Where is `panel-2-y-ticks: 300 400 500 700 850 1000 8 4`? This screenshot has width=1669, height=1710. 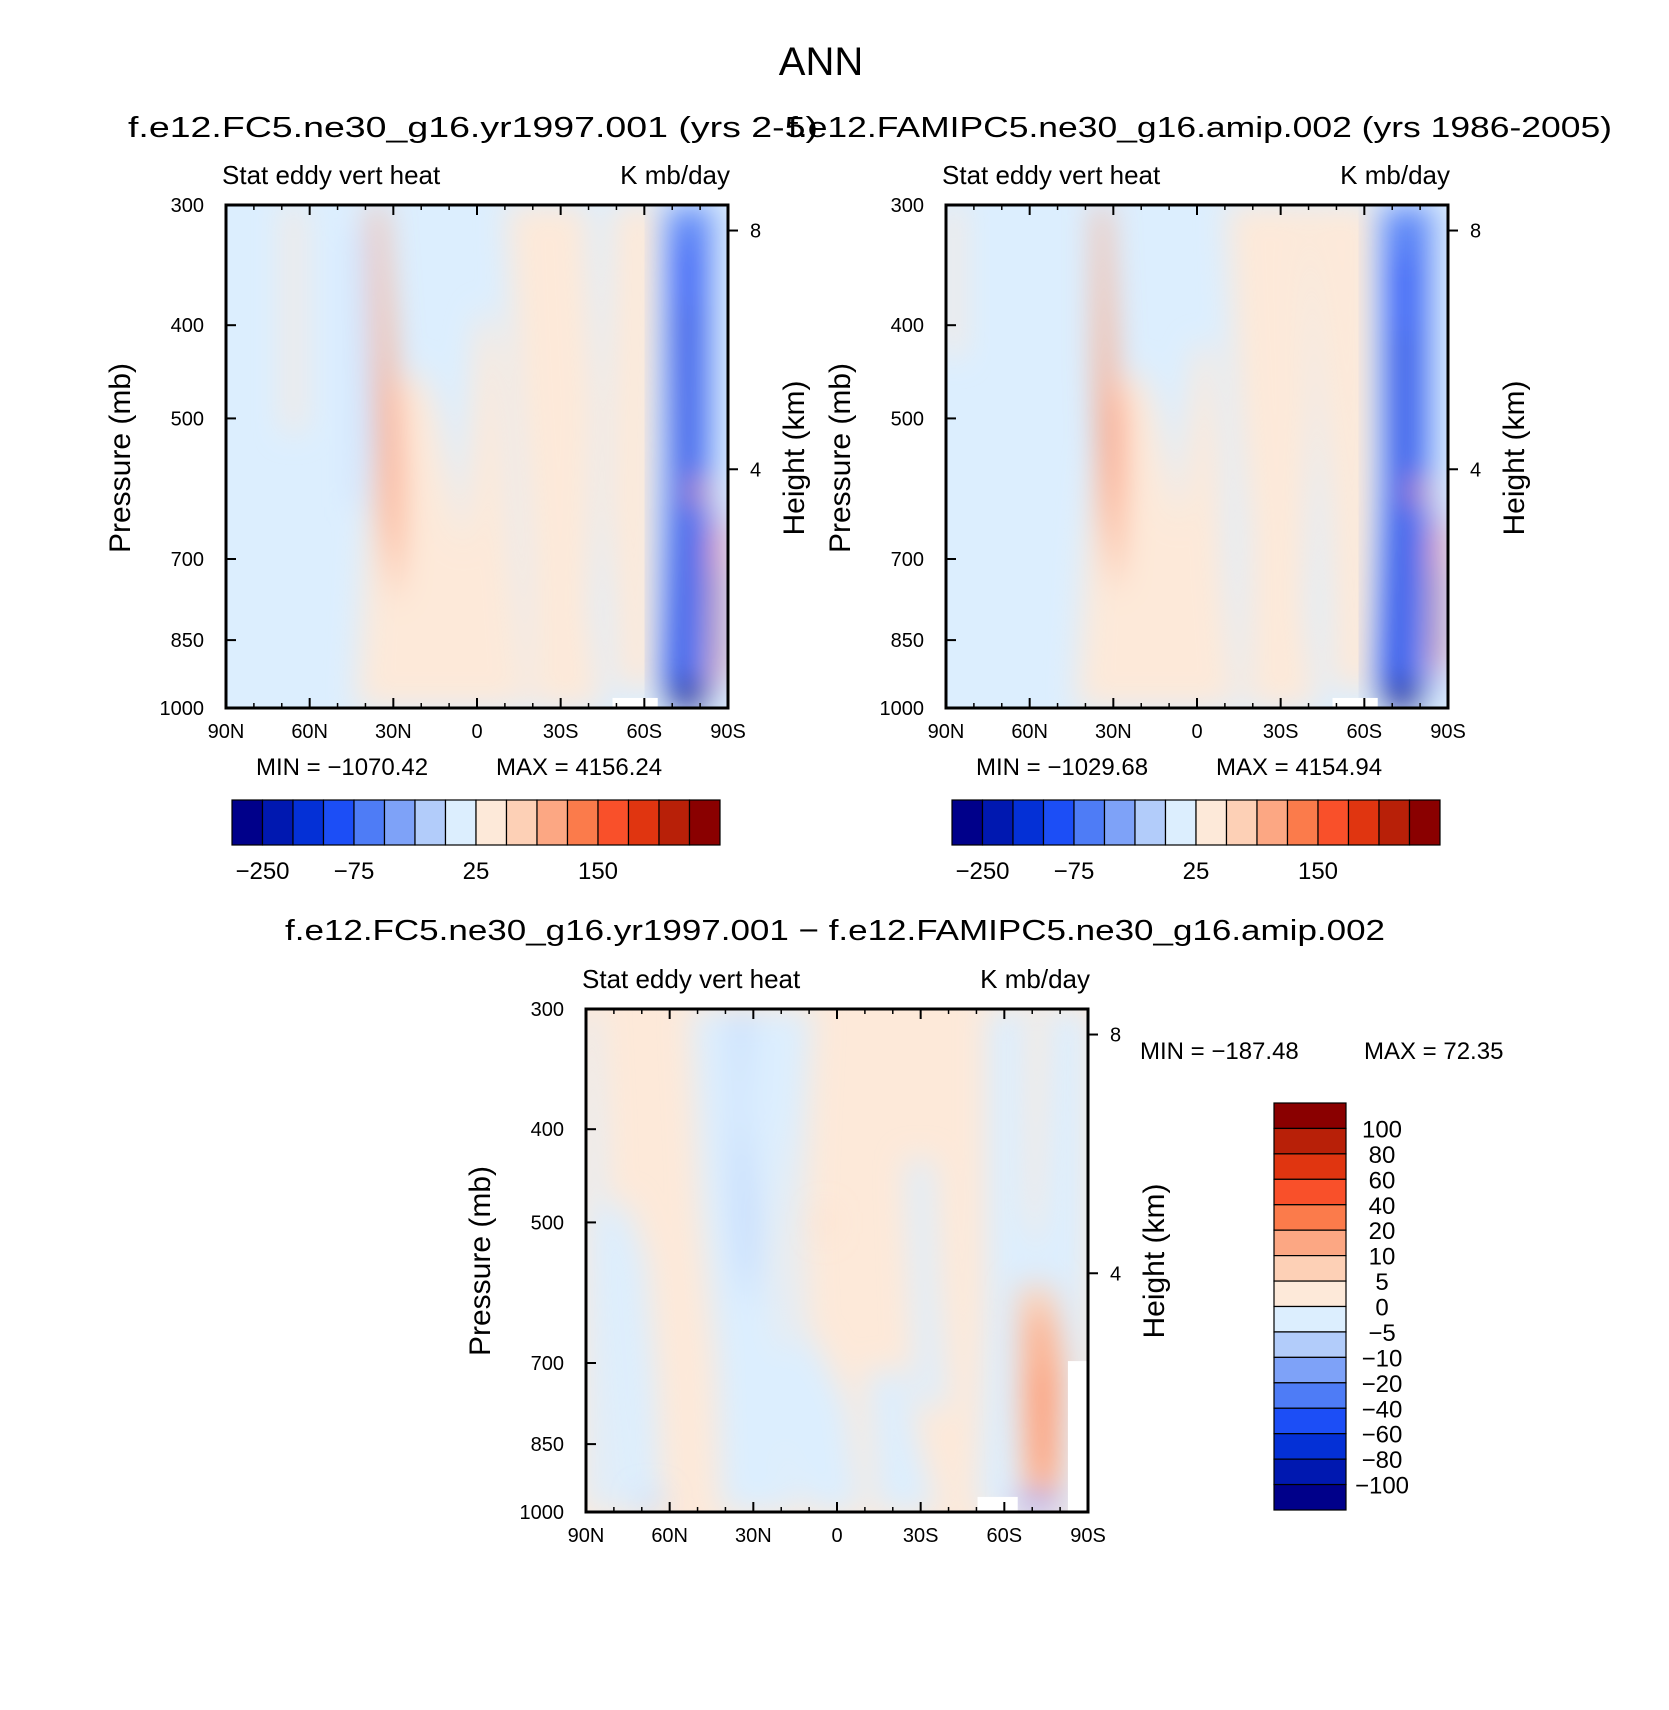
panel-2-y-ticks: 300 400 500 700 850 1000 8 4 is located at coordinates (1181, 457).